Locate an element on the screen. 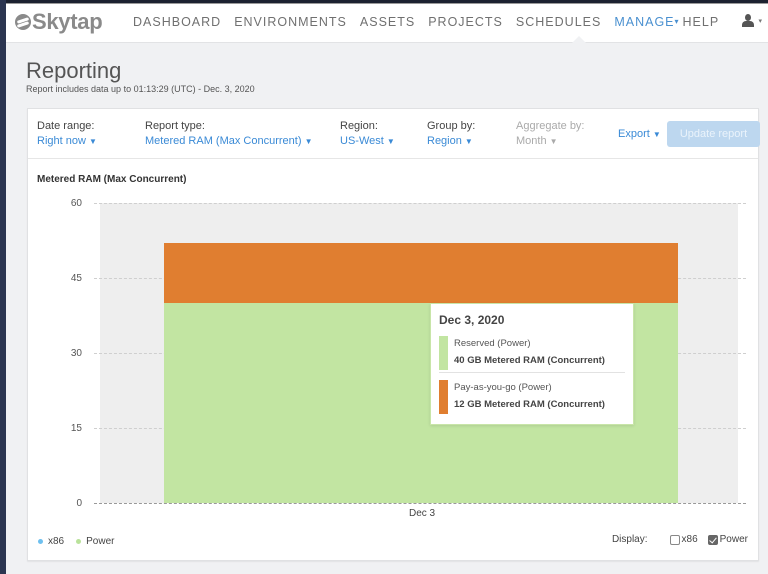 The image size is (768, 574). active-nav-pointer is located at coordinates (579, 39).